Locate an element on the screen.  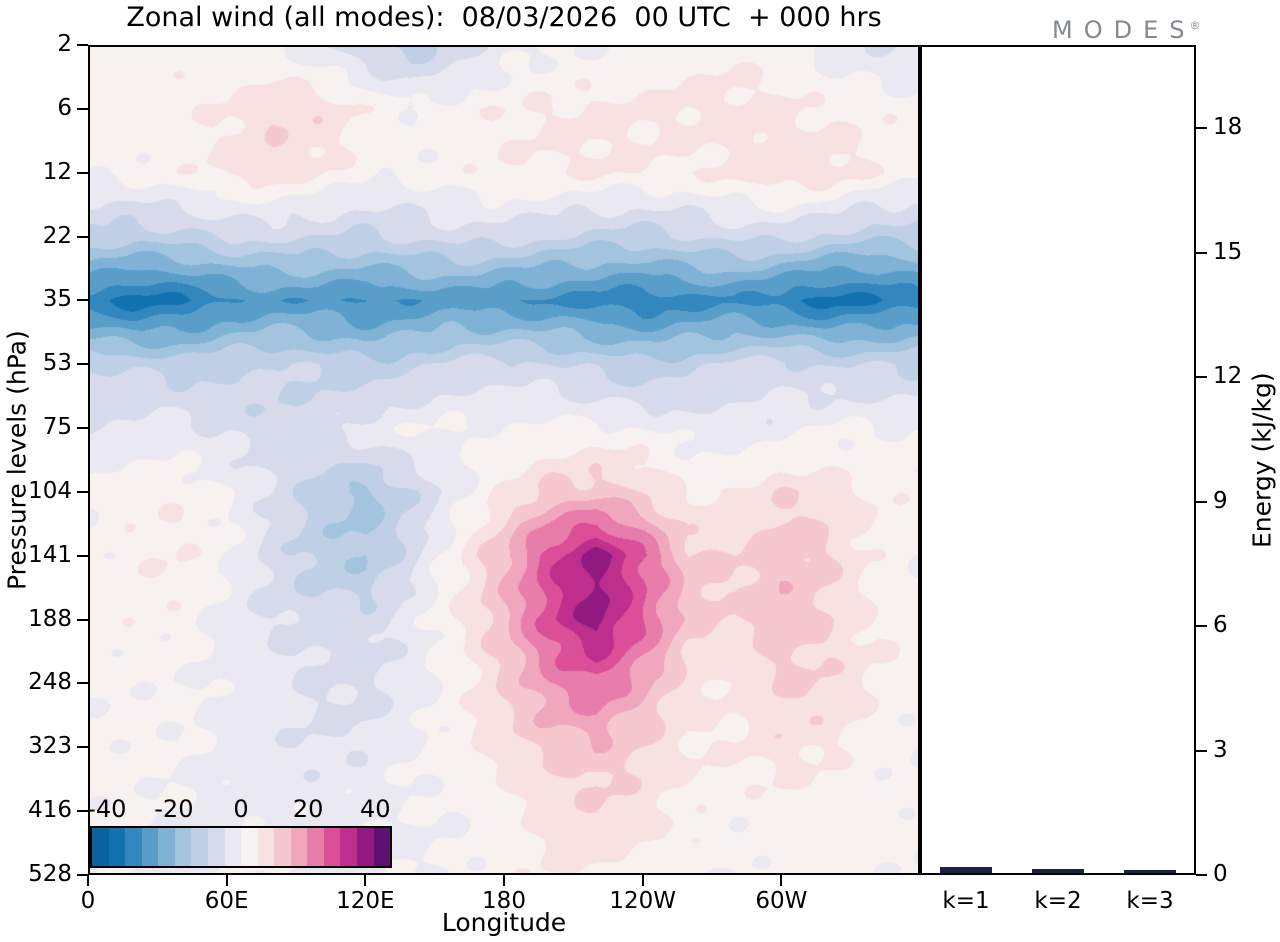
energy-category-label: k=3 is located at coordinates (1150, 901).